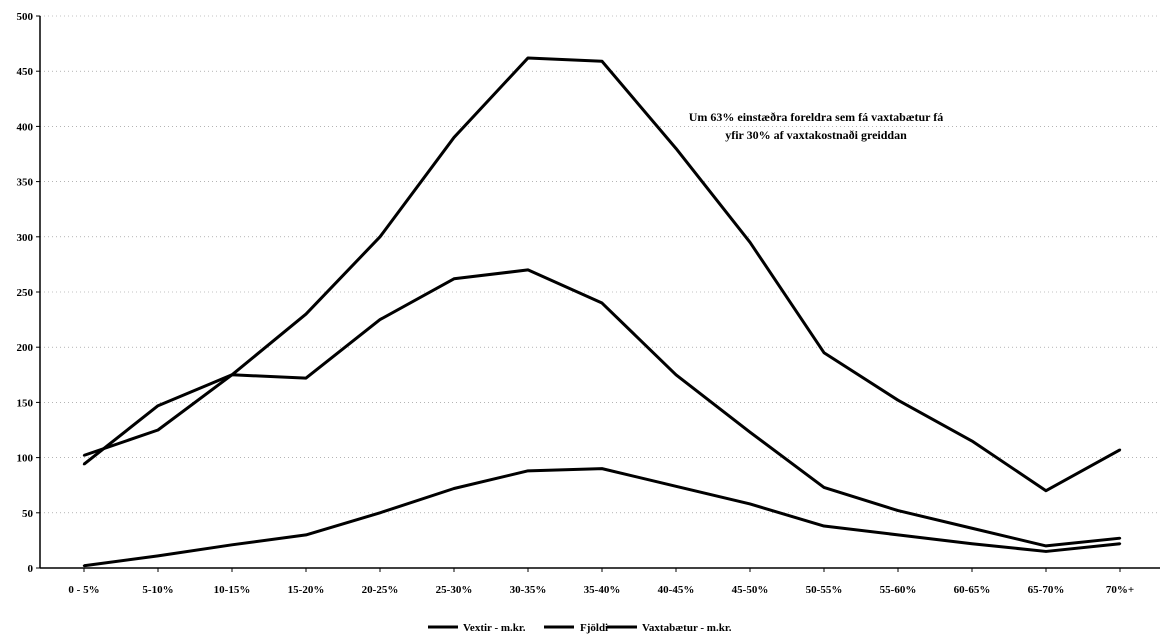  What do you see at coordinates (25, 238) in the screenshot?
I see `y-tick-label: 300` at bounding box center [25, 238].